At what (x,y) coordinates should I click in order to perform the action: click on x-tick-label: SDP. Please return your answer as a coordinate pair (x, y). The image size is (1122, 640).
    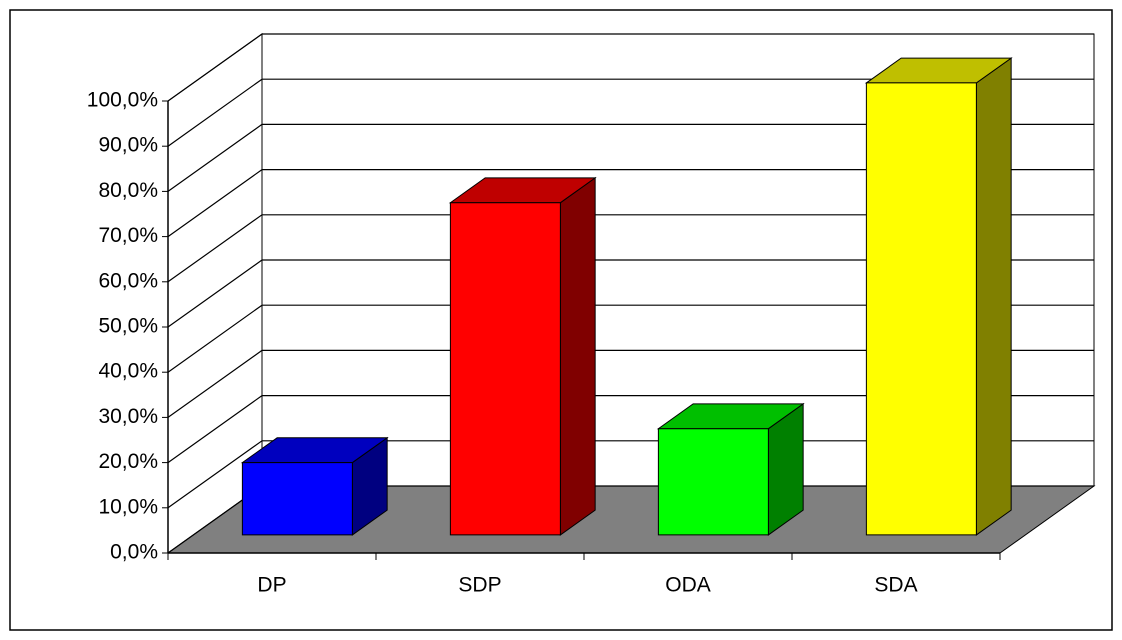
    Looking at the image, I should click on (479, 585).